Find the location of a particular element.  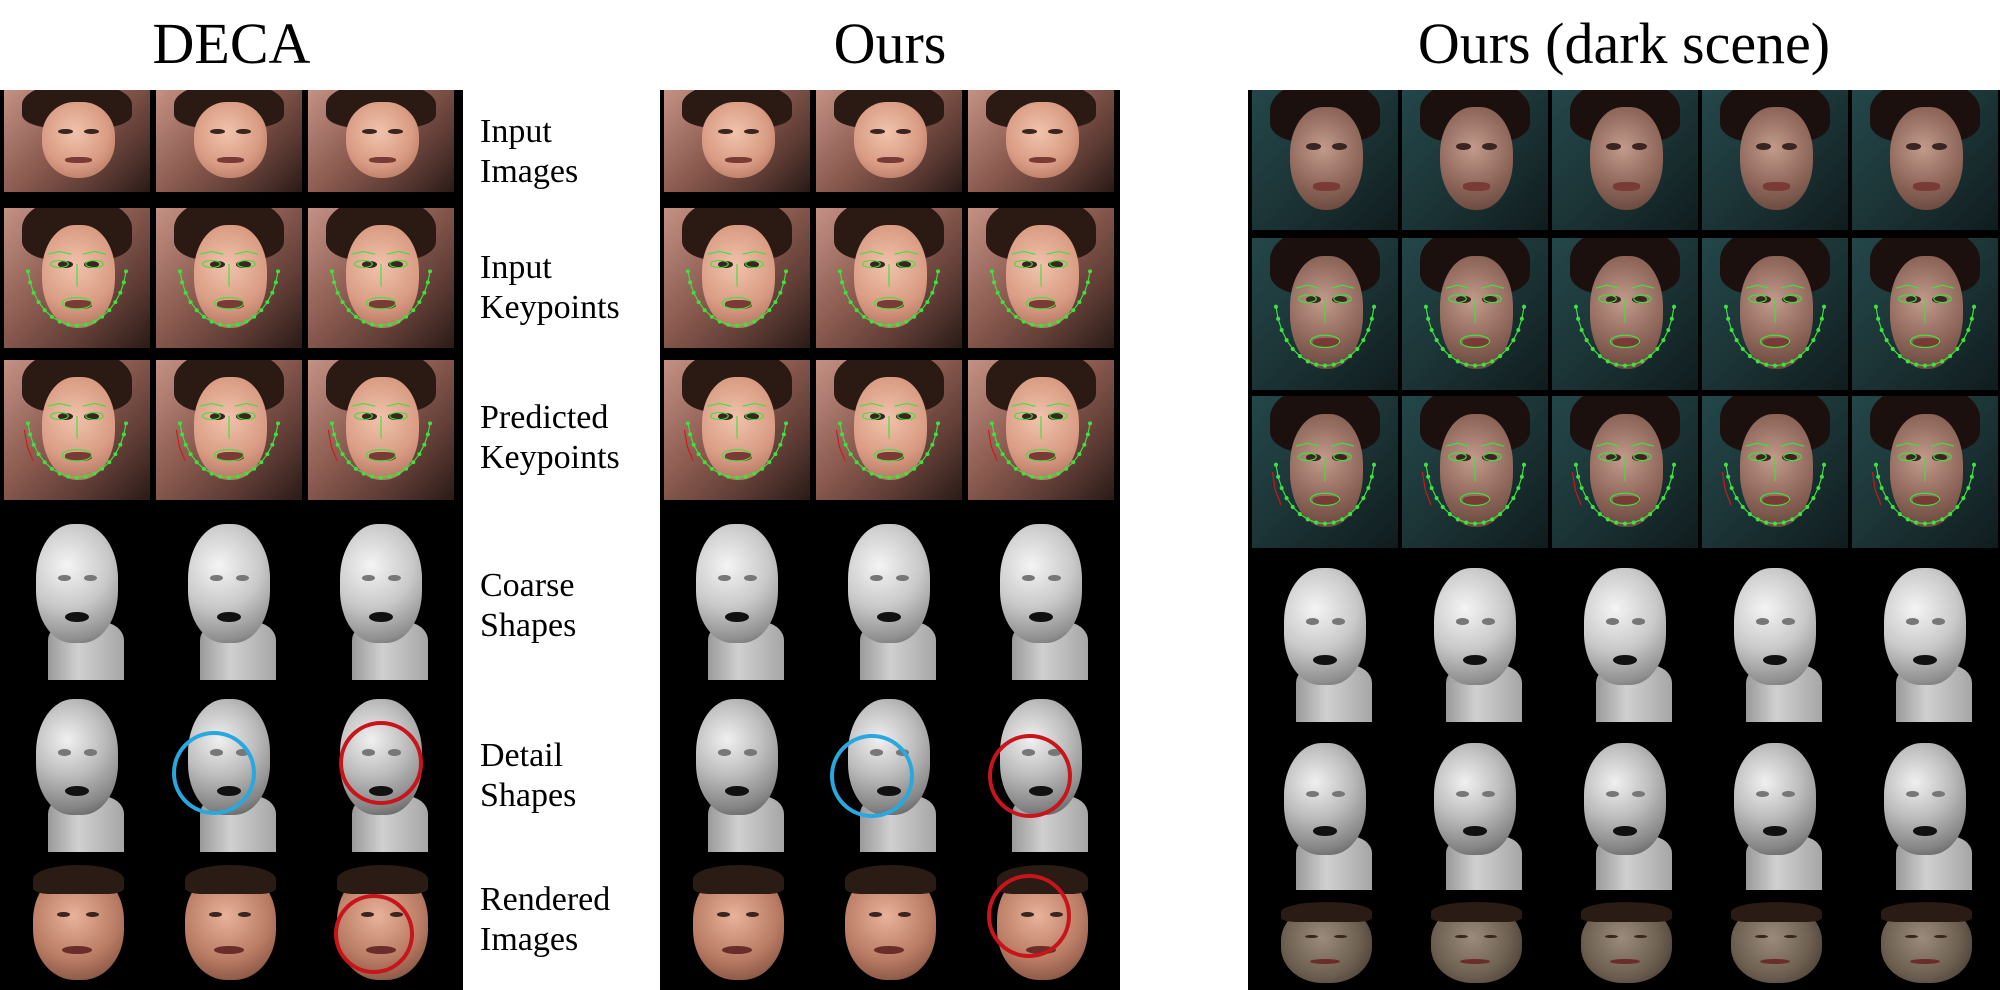

ours-dark-scene-column-title: Ours (dark scene) is located at coordinates (1624, 43).